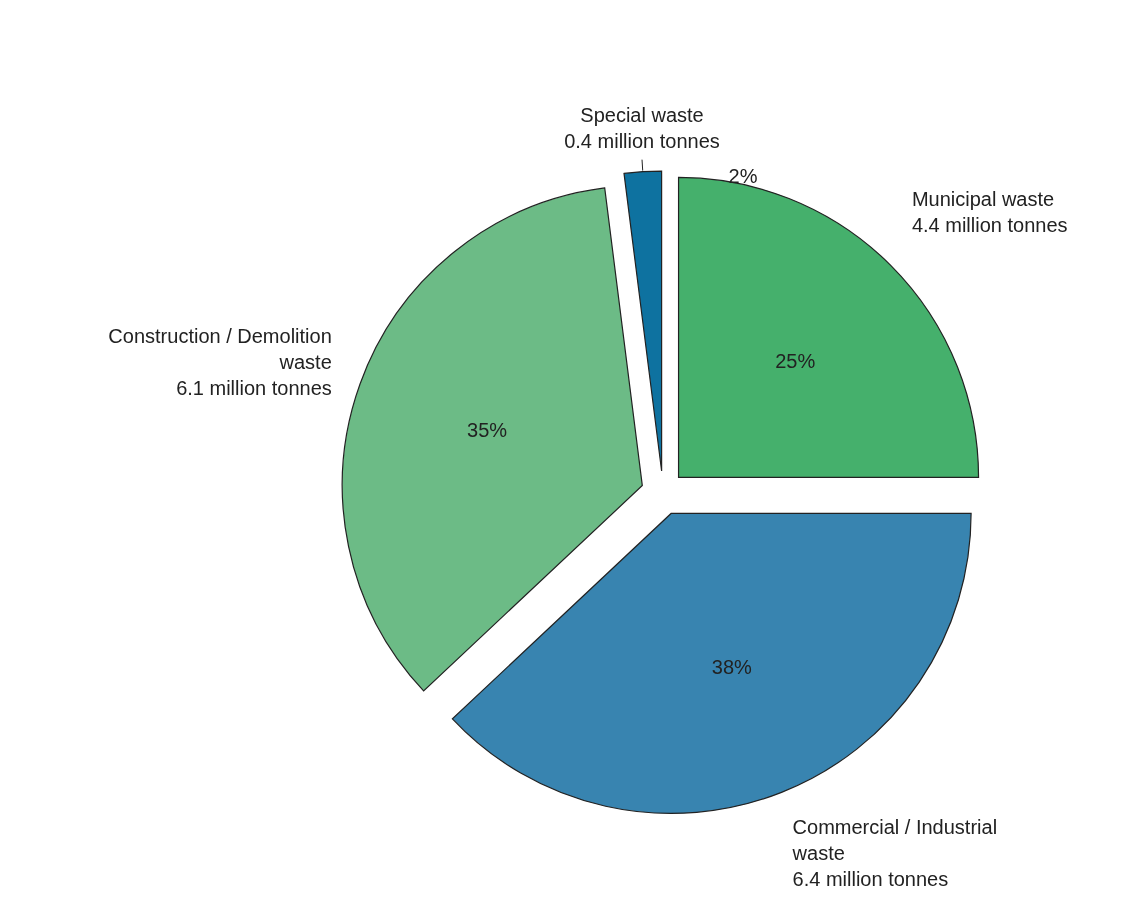 The height and width of the screenshot is (905, 1139). Describe the element at coordinates (795, 360) in the screenshot. I see `data-label: 25%` at that location.